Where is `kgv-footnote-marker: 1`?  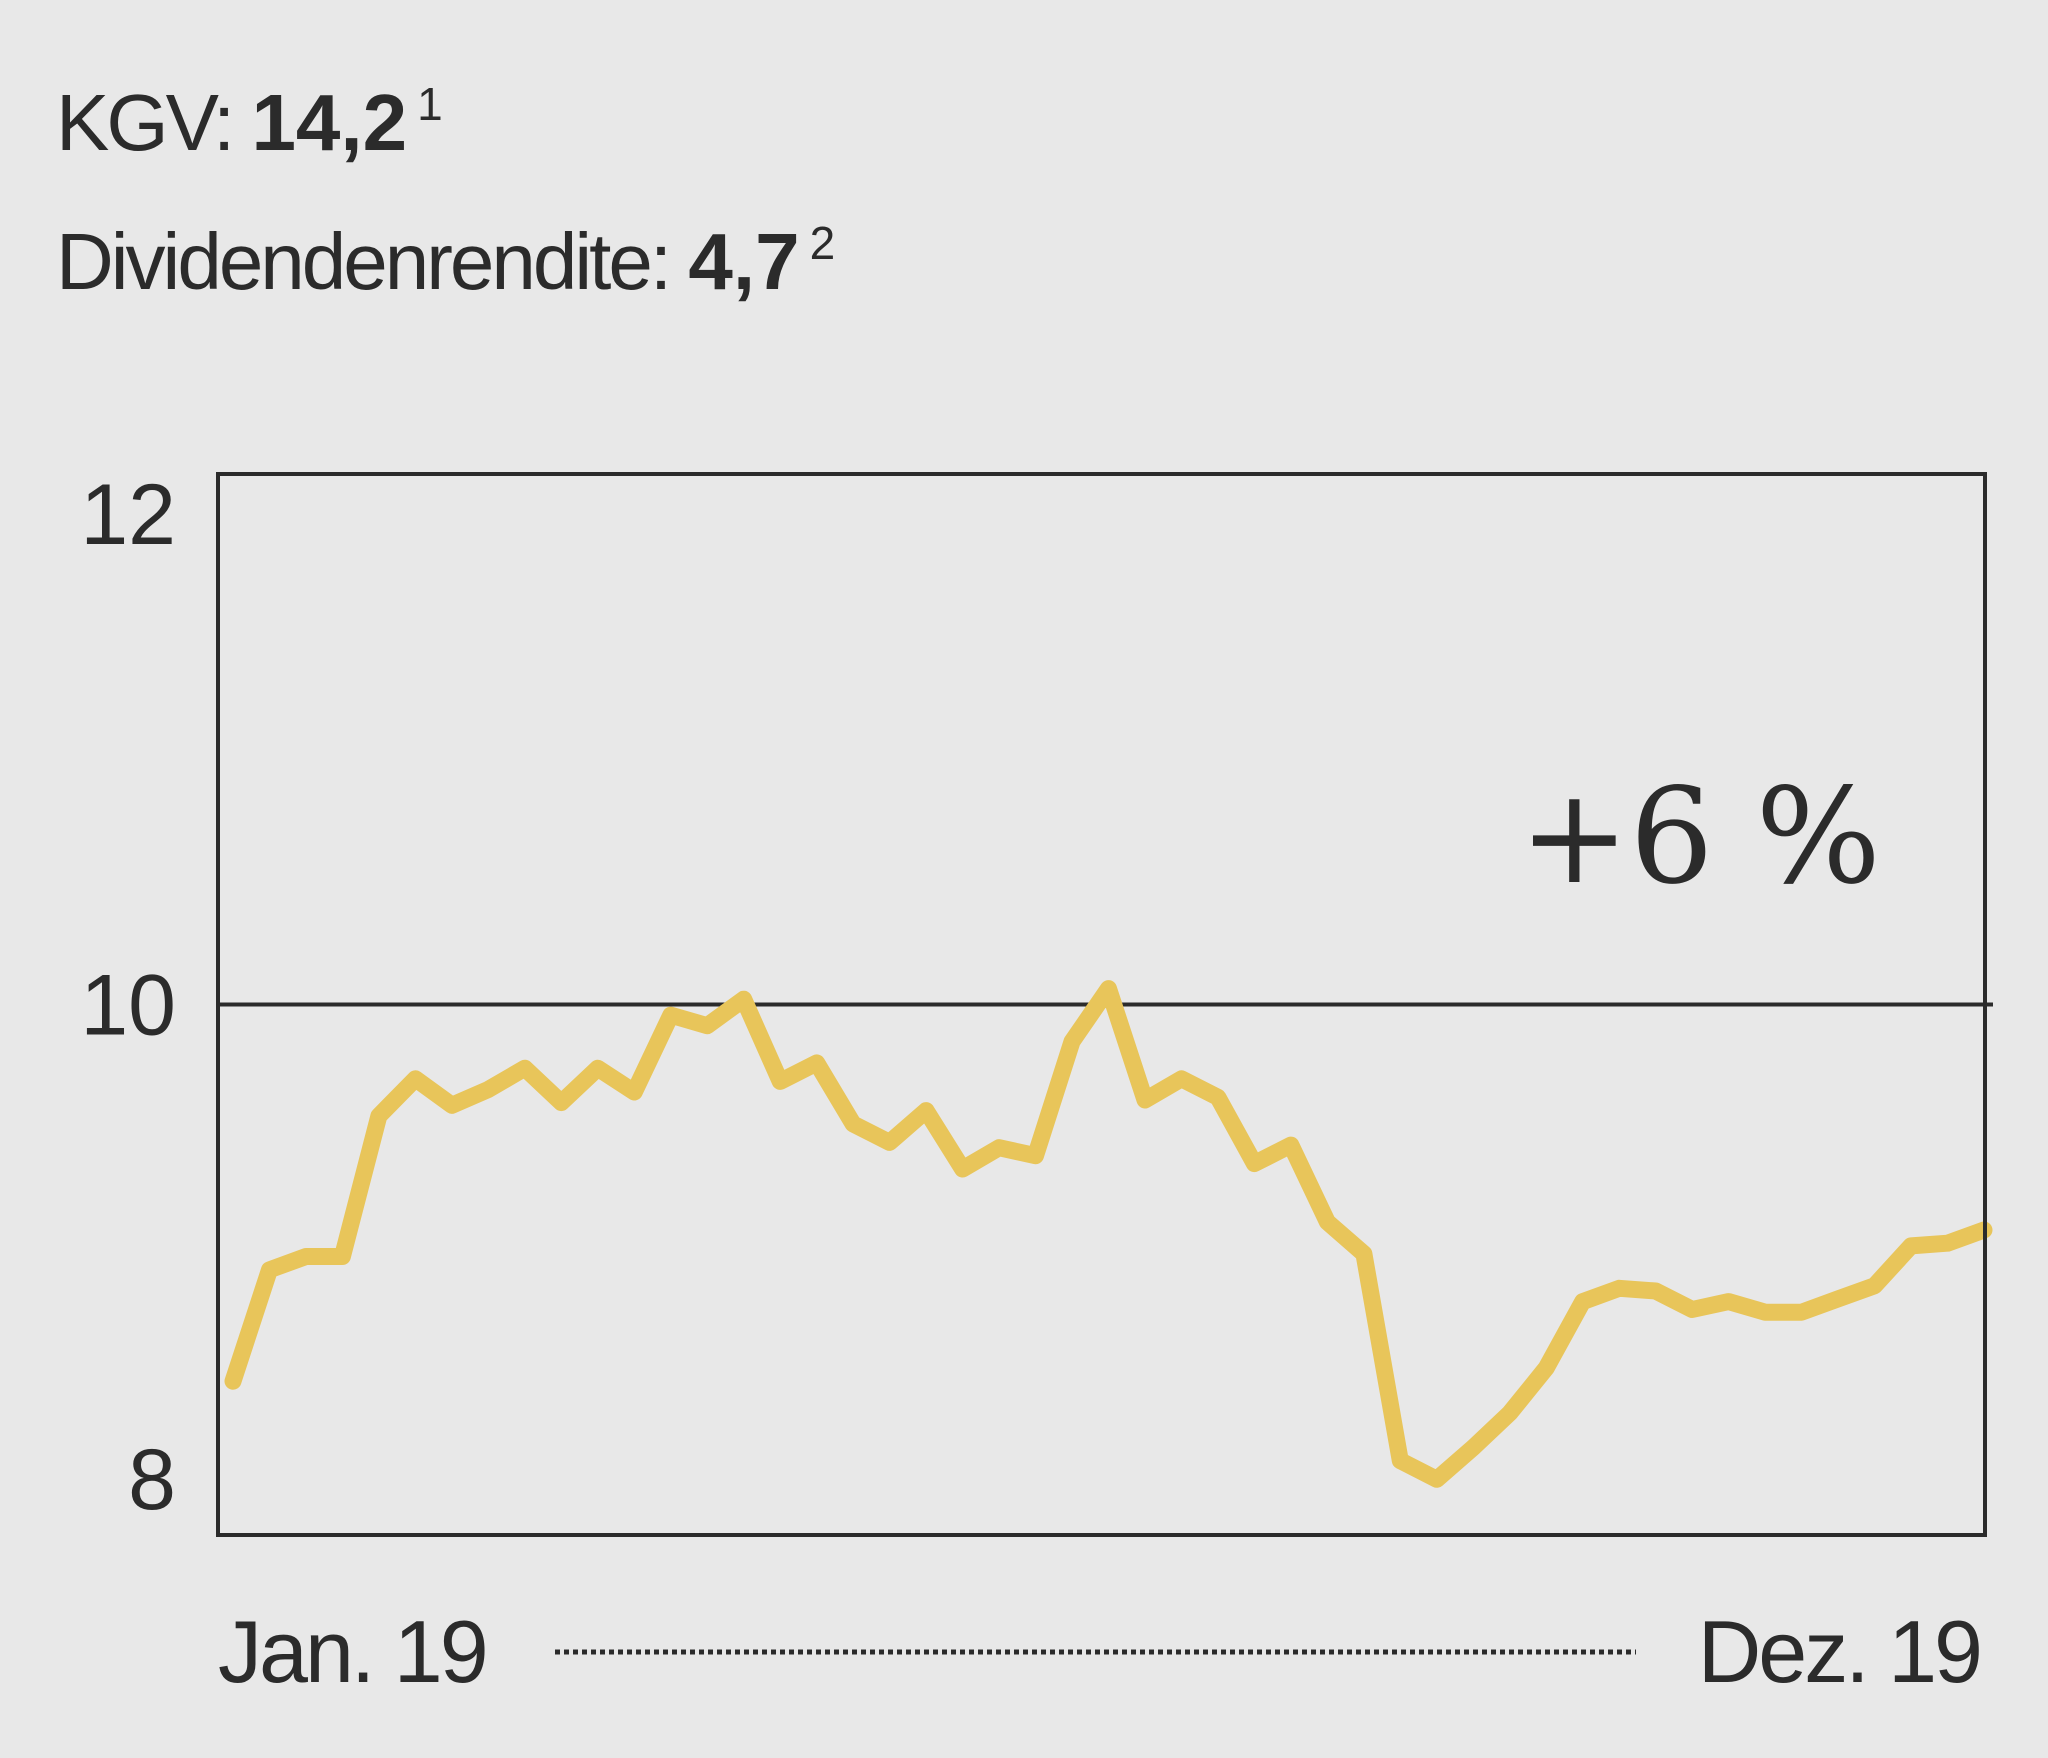 kgv-footnote-marker: 1 is located at coordinates (430, 104).